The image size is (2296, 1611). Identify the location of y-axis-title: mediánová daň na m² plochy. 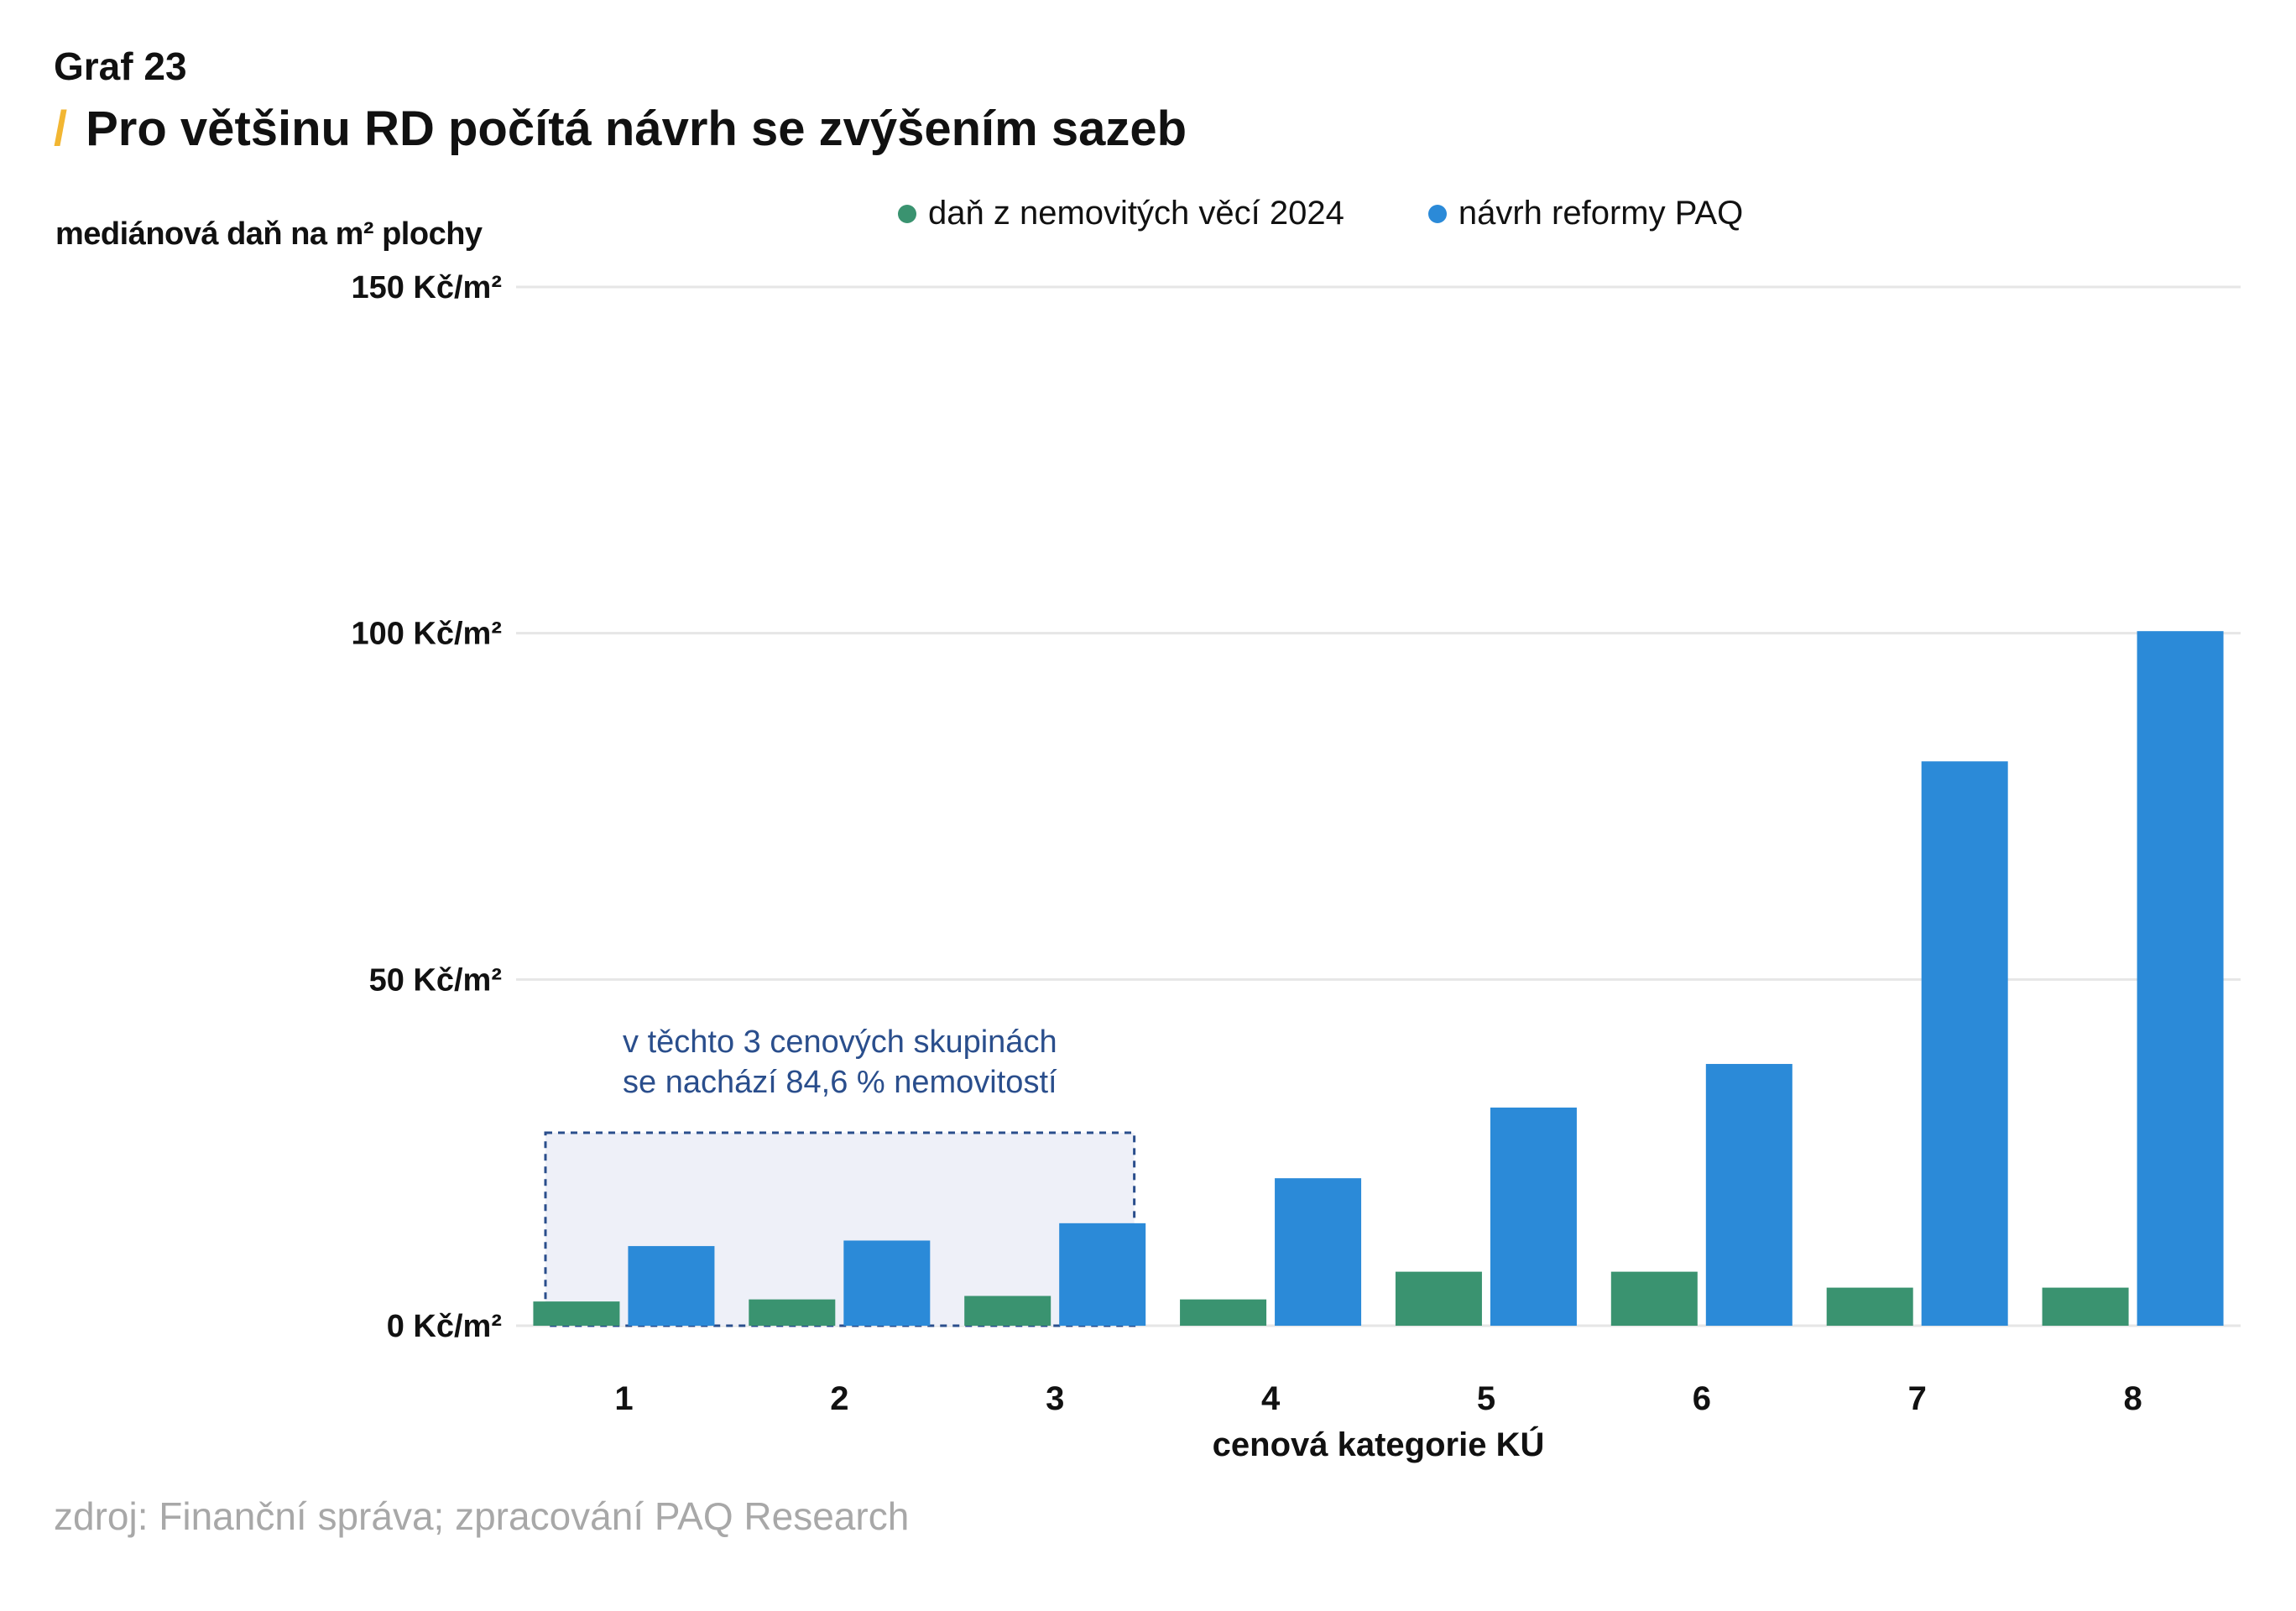
(269, 234).